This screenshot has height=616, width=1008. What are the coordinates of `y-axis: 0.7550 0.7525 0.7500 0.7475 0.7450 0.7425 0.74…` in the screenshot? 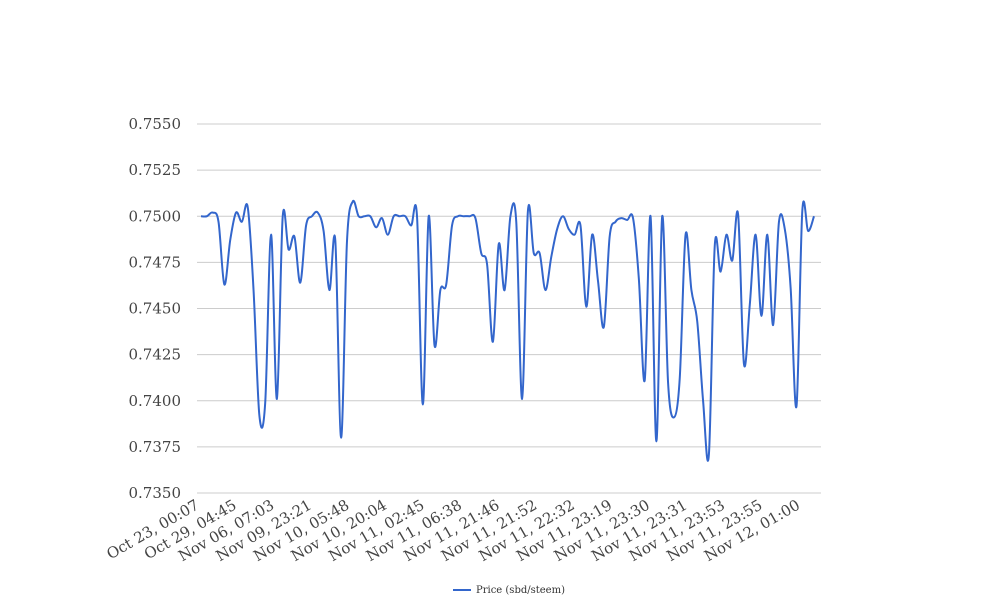 It's located at (155, 308).